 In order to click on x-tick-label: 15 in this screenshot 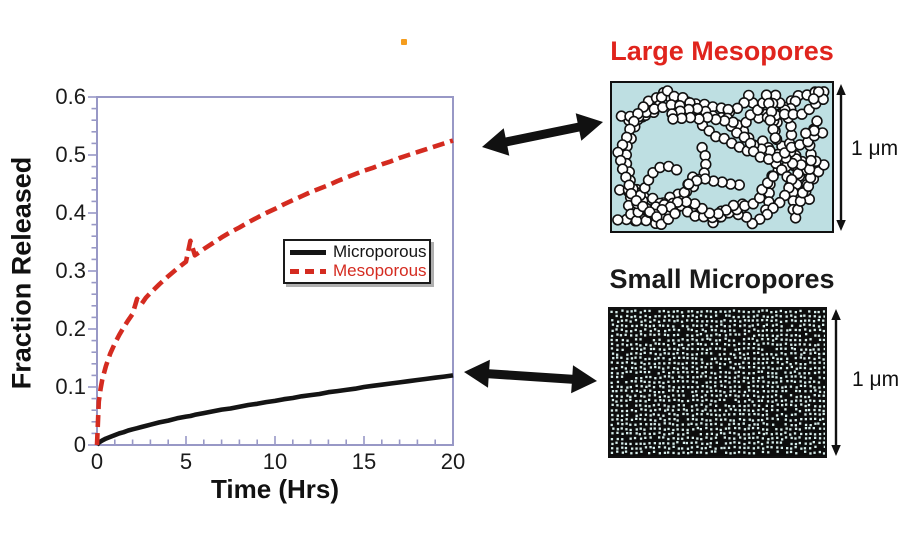, I will do `click(364, 461)`.